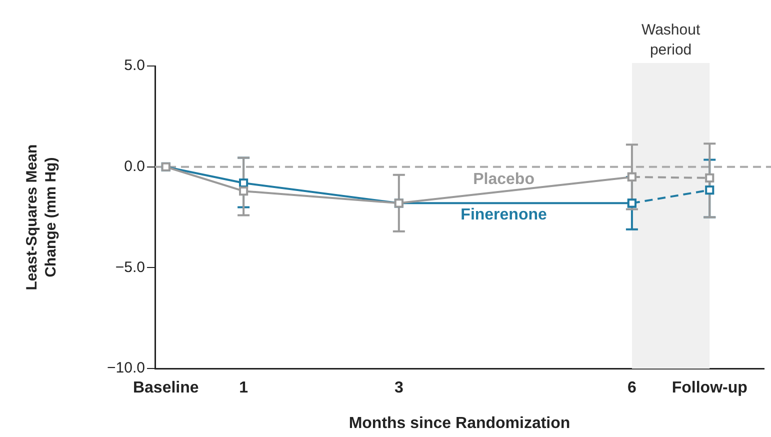  I want to click on y-tick-label: 0.0, so click(134, 167).